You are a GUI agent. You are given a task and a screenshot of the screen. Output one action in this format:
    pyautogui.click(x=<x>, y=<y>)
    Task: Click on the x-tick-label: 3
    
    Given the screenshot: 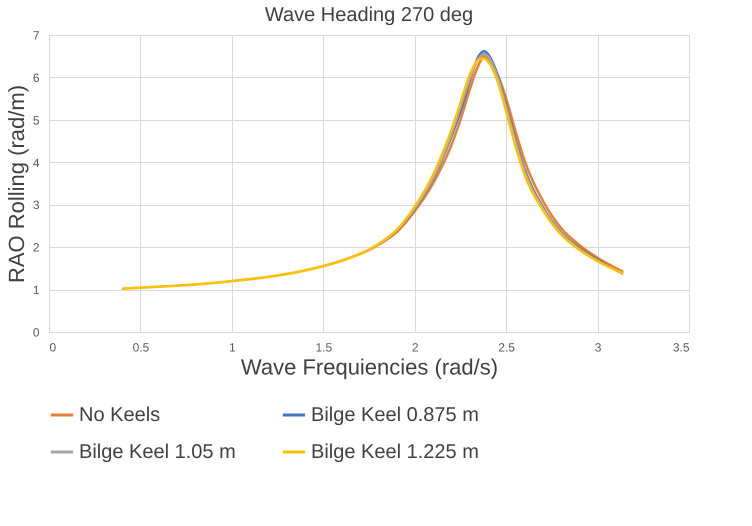 What is the action you would take?
    pyautogui.click(x=598, y=347)
    